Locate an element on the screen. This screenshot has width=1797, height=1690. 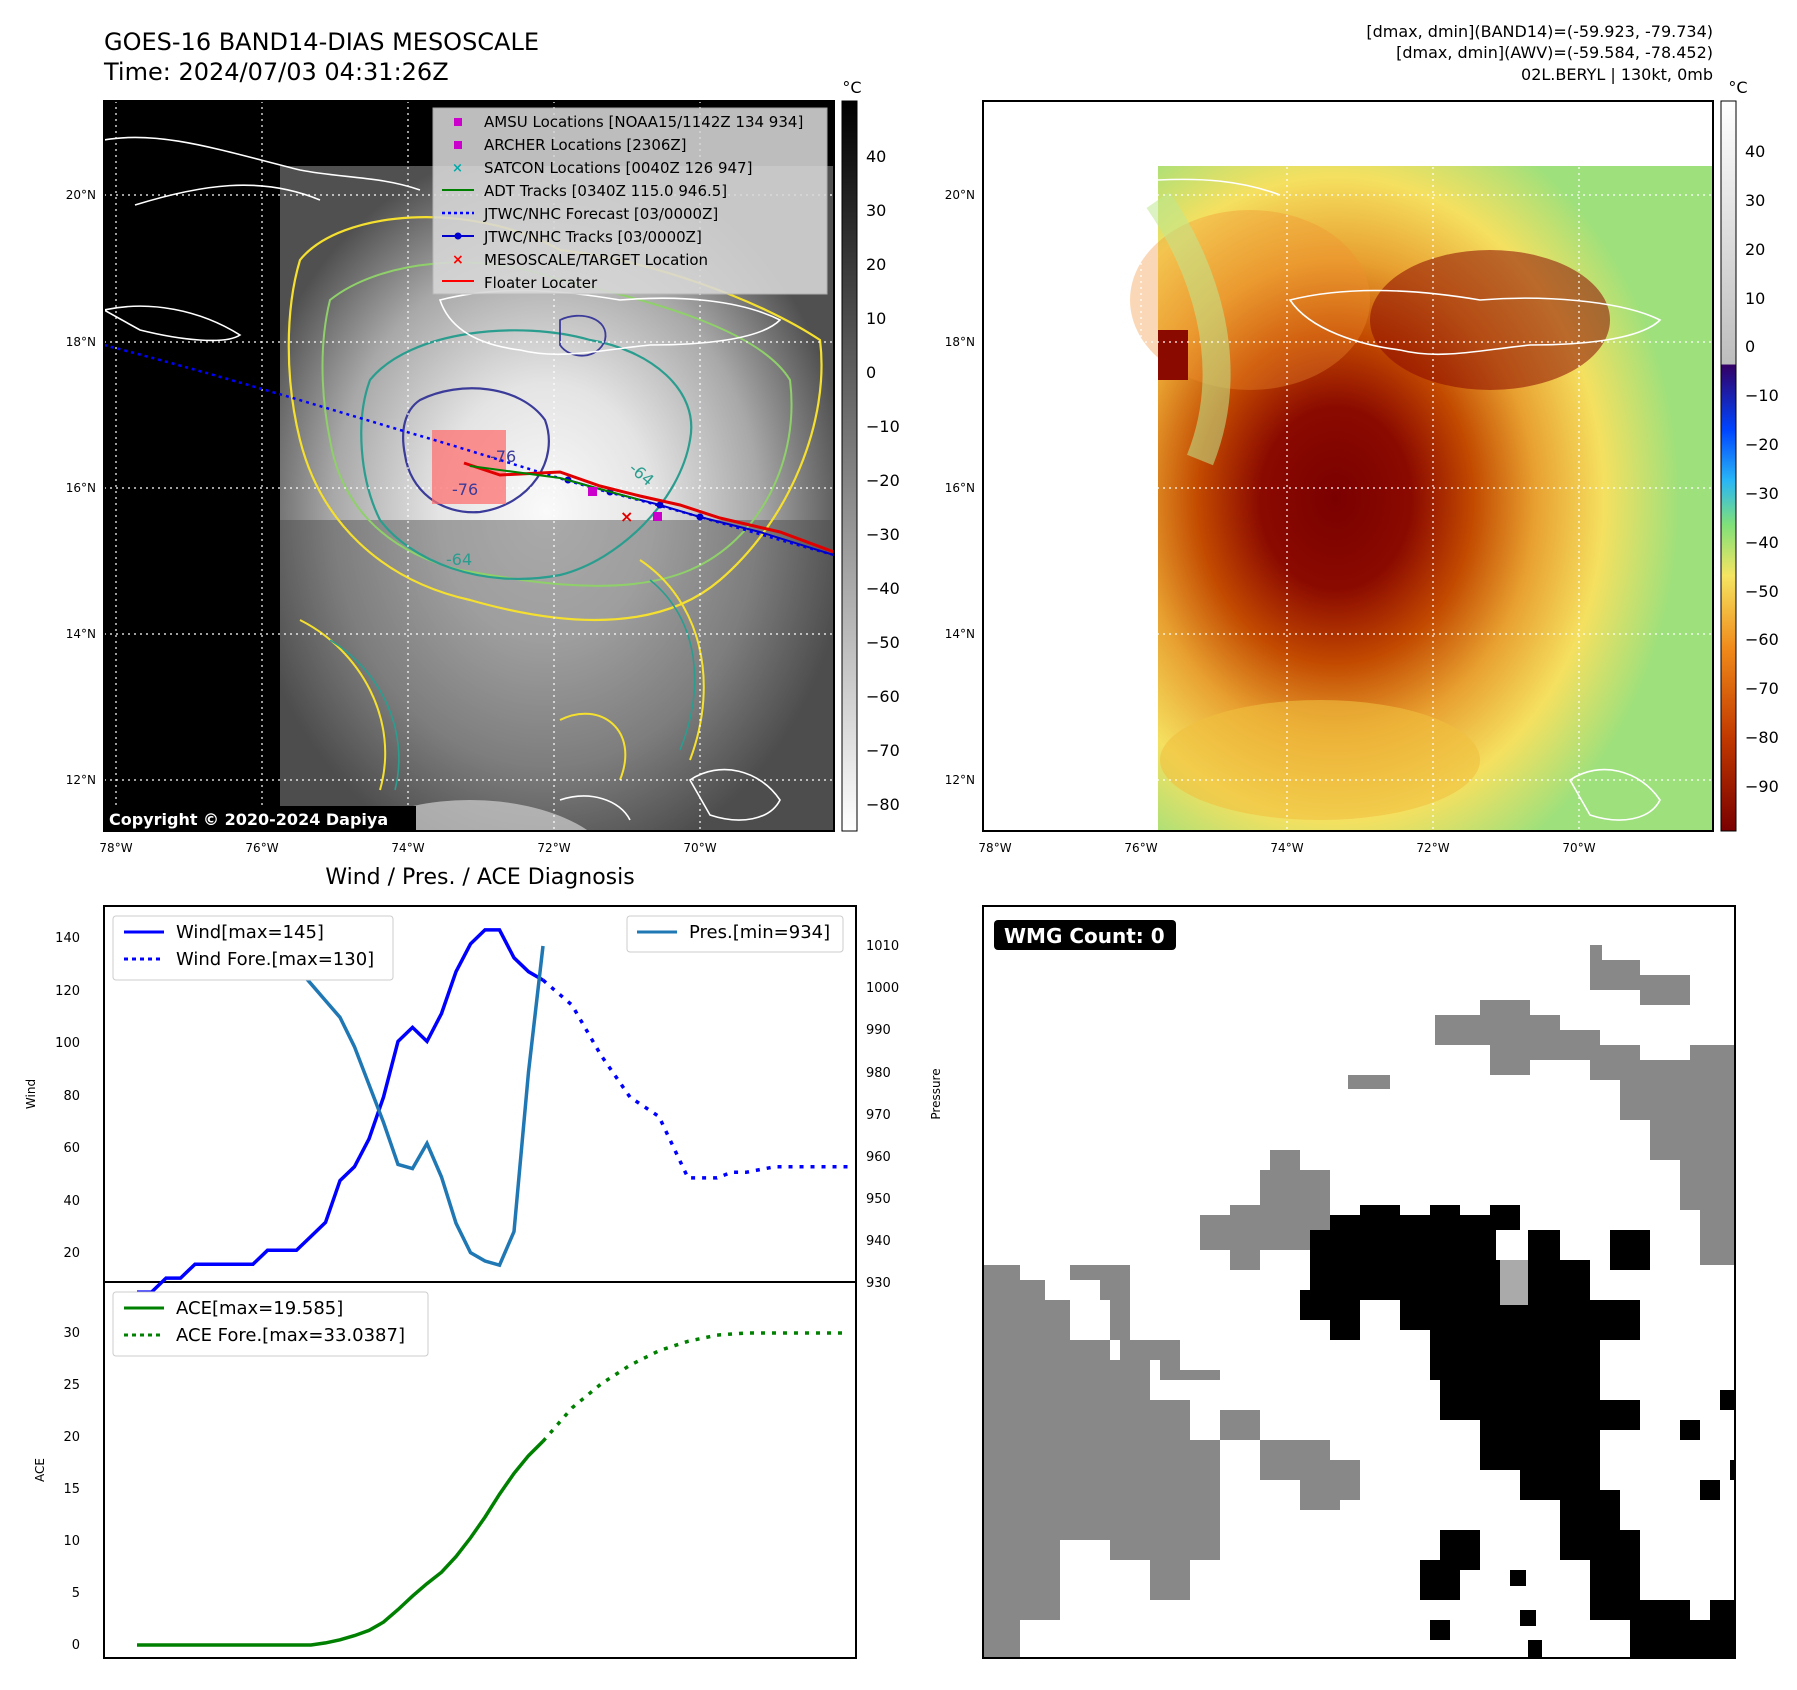
coastline-cuba is located at coordinates (262, 171).